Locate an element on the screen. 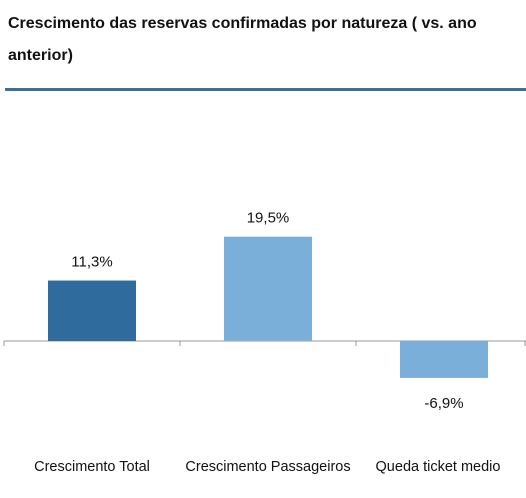  data-label: 19,5% is located at coordinates (268, 218).